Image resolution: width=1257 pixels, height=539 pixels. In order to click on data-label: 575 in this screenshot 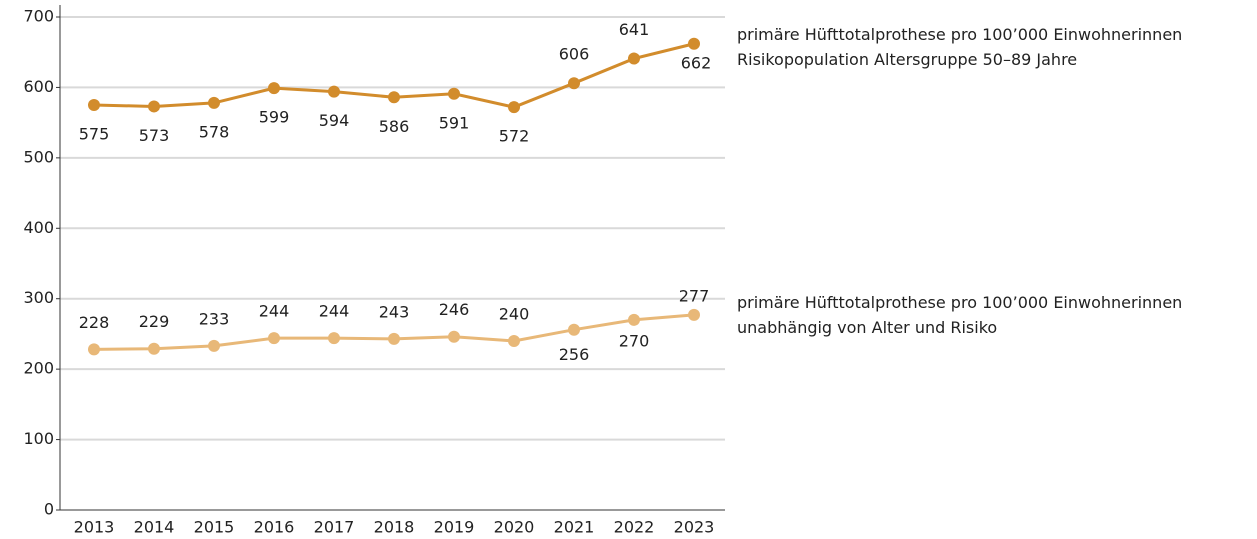, I will do `click(94, 134)`.